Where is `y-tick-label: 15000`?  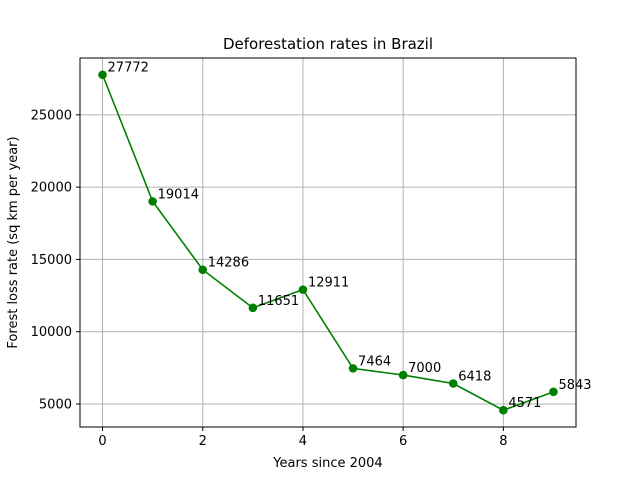 y-tick-label: 15000 is located at coordinates (51, 260).